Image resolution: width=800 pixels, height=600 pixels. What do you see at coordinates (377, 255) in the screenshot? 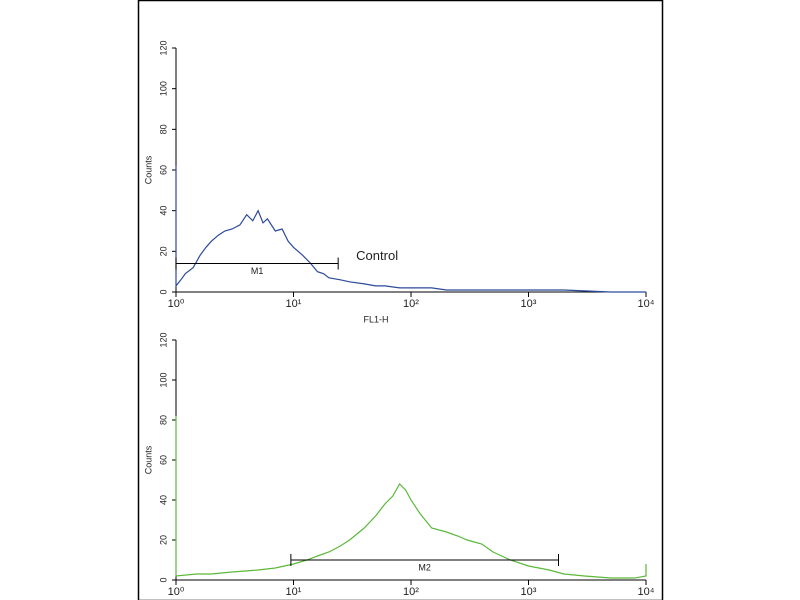
I see `annotation: Control` at bounding box center [377, 255].